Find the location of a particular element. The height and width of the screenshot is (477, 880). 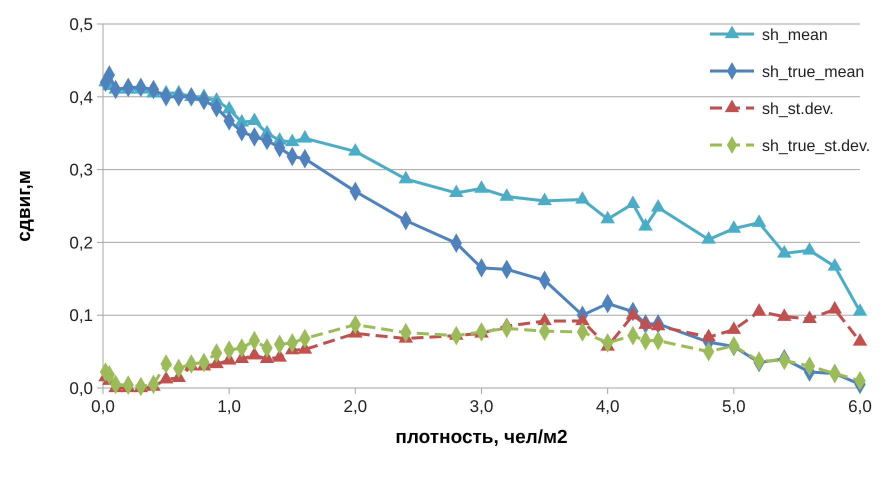

x-tick-label: 0,0 is located at coordinates (103, 406).